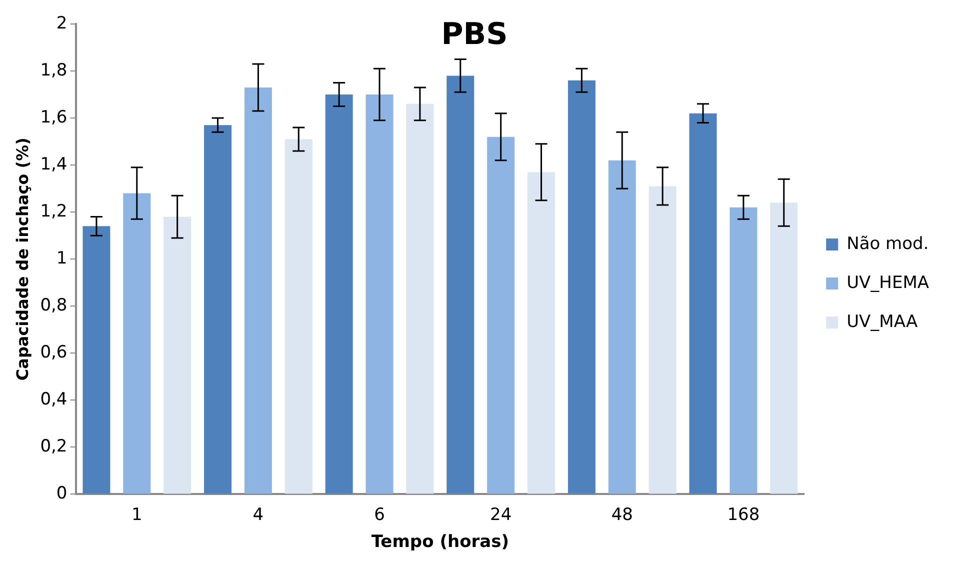 The image size is (959, 577). What do you see at coordinates (54, 446) in the screenshot?
I see `y-tick-label: 0,2` at bounding box center [54, 446].